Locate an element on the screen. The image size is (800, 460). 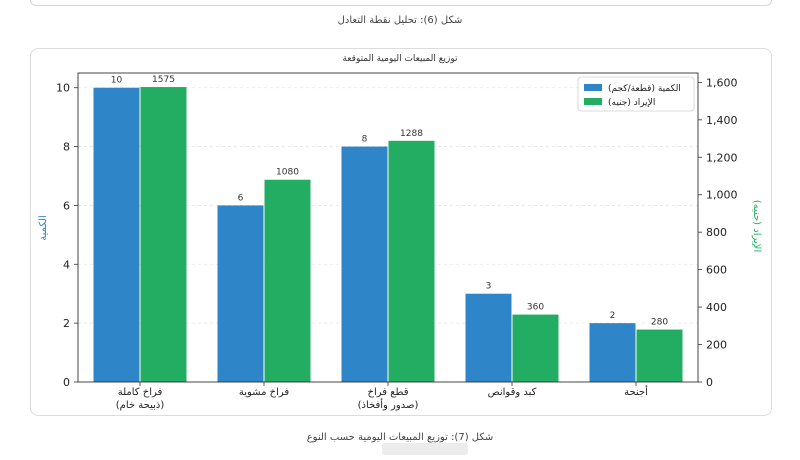
right-tick-label-2: 400 is located at coordinates (716, 307).